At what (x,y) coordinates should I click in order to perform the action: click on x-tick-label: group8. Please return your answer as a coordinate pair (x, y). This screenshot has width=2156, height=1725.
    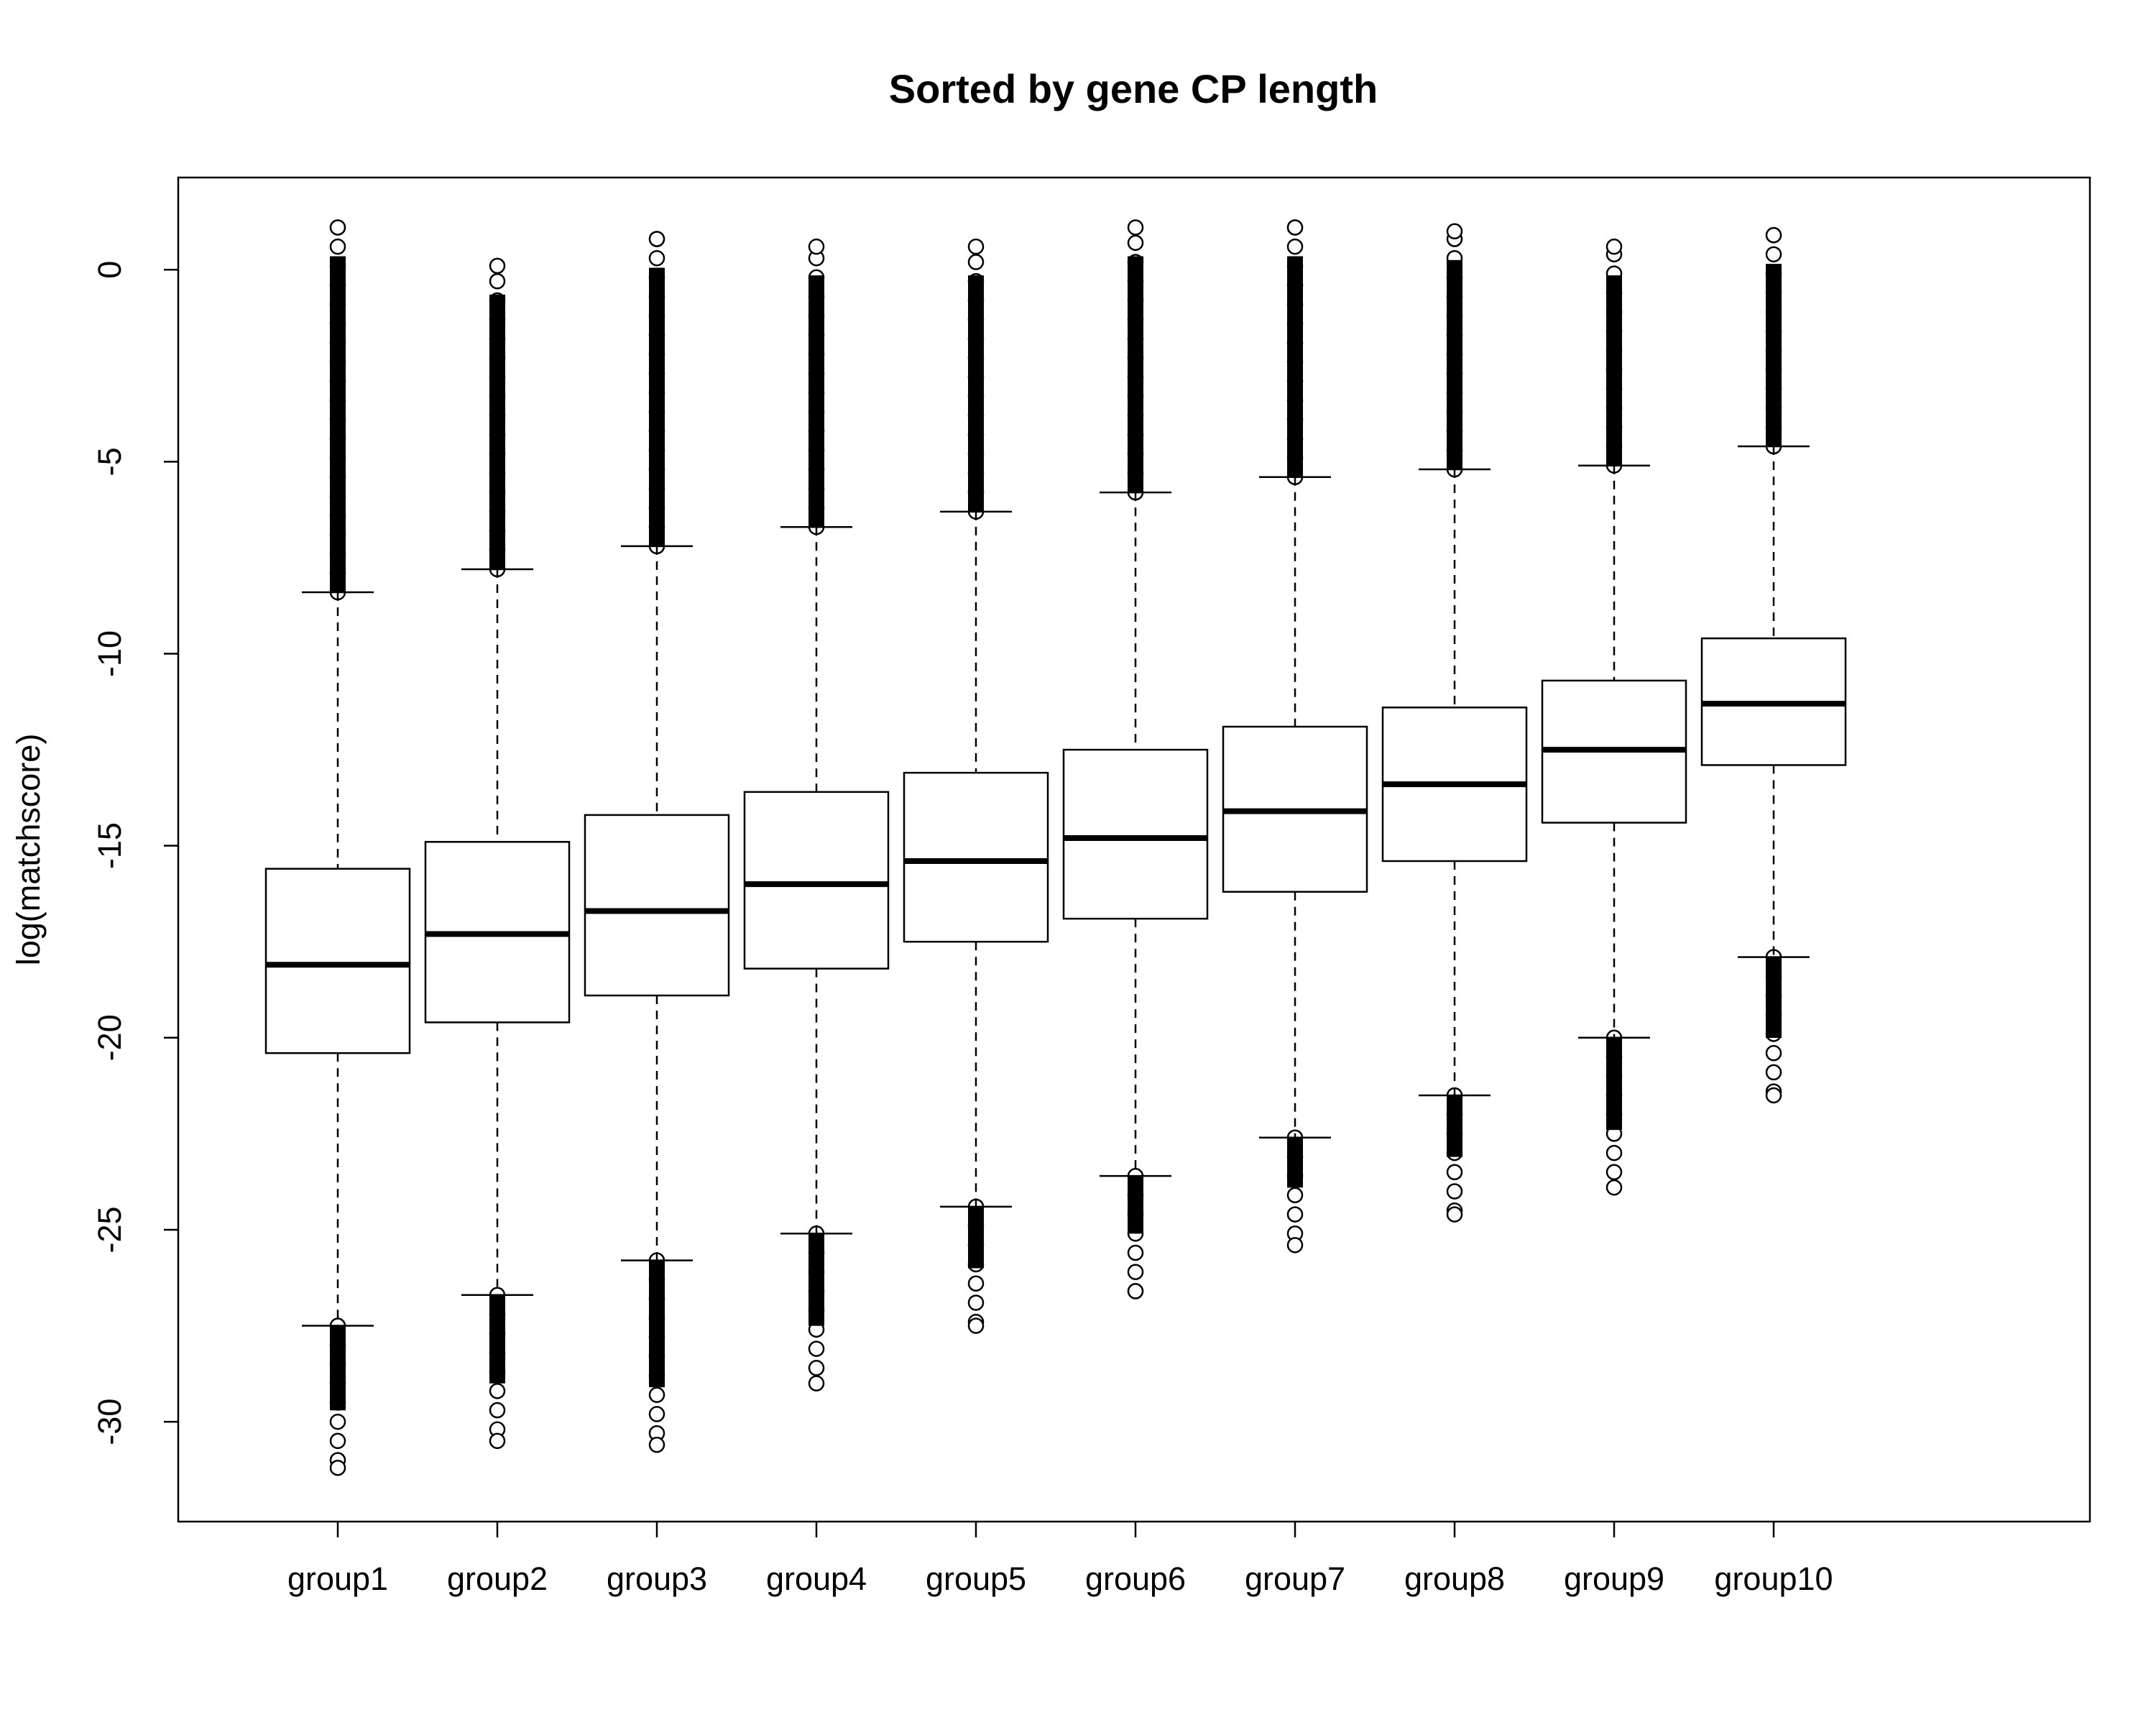
    Looking at the image, I should click on (1454, 1578).